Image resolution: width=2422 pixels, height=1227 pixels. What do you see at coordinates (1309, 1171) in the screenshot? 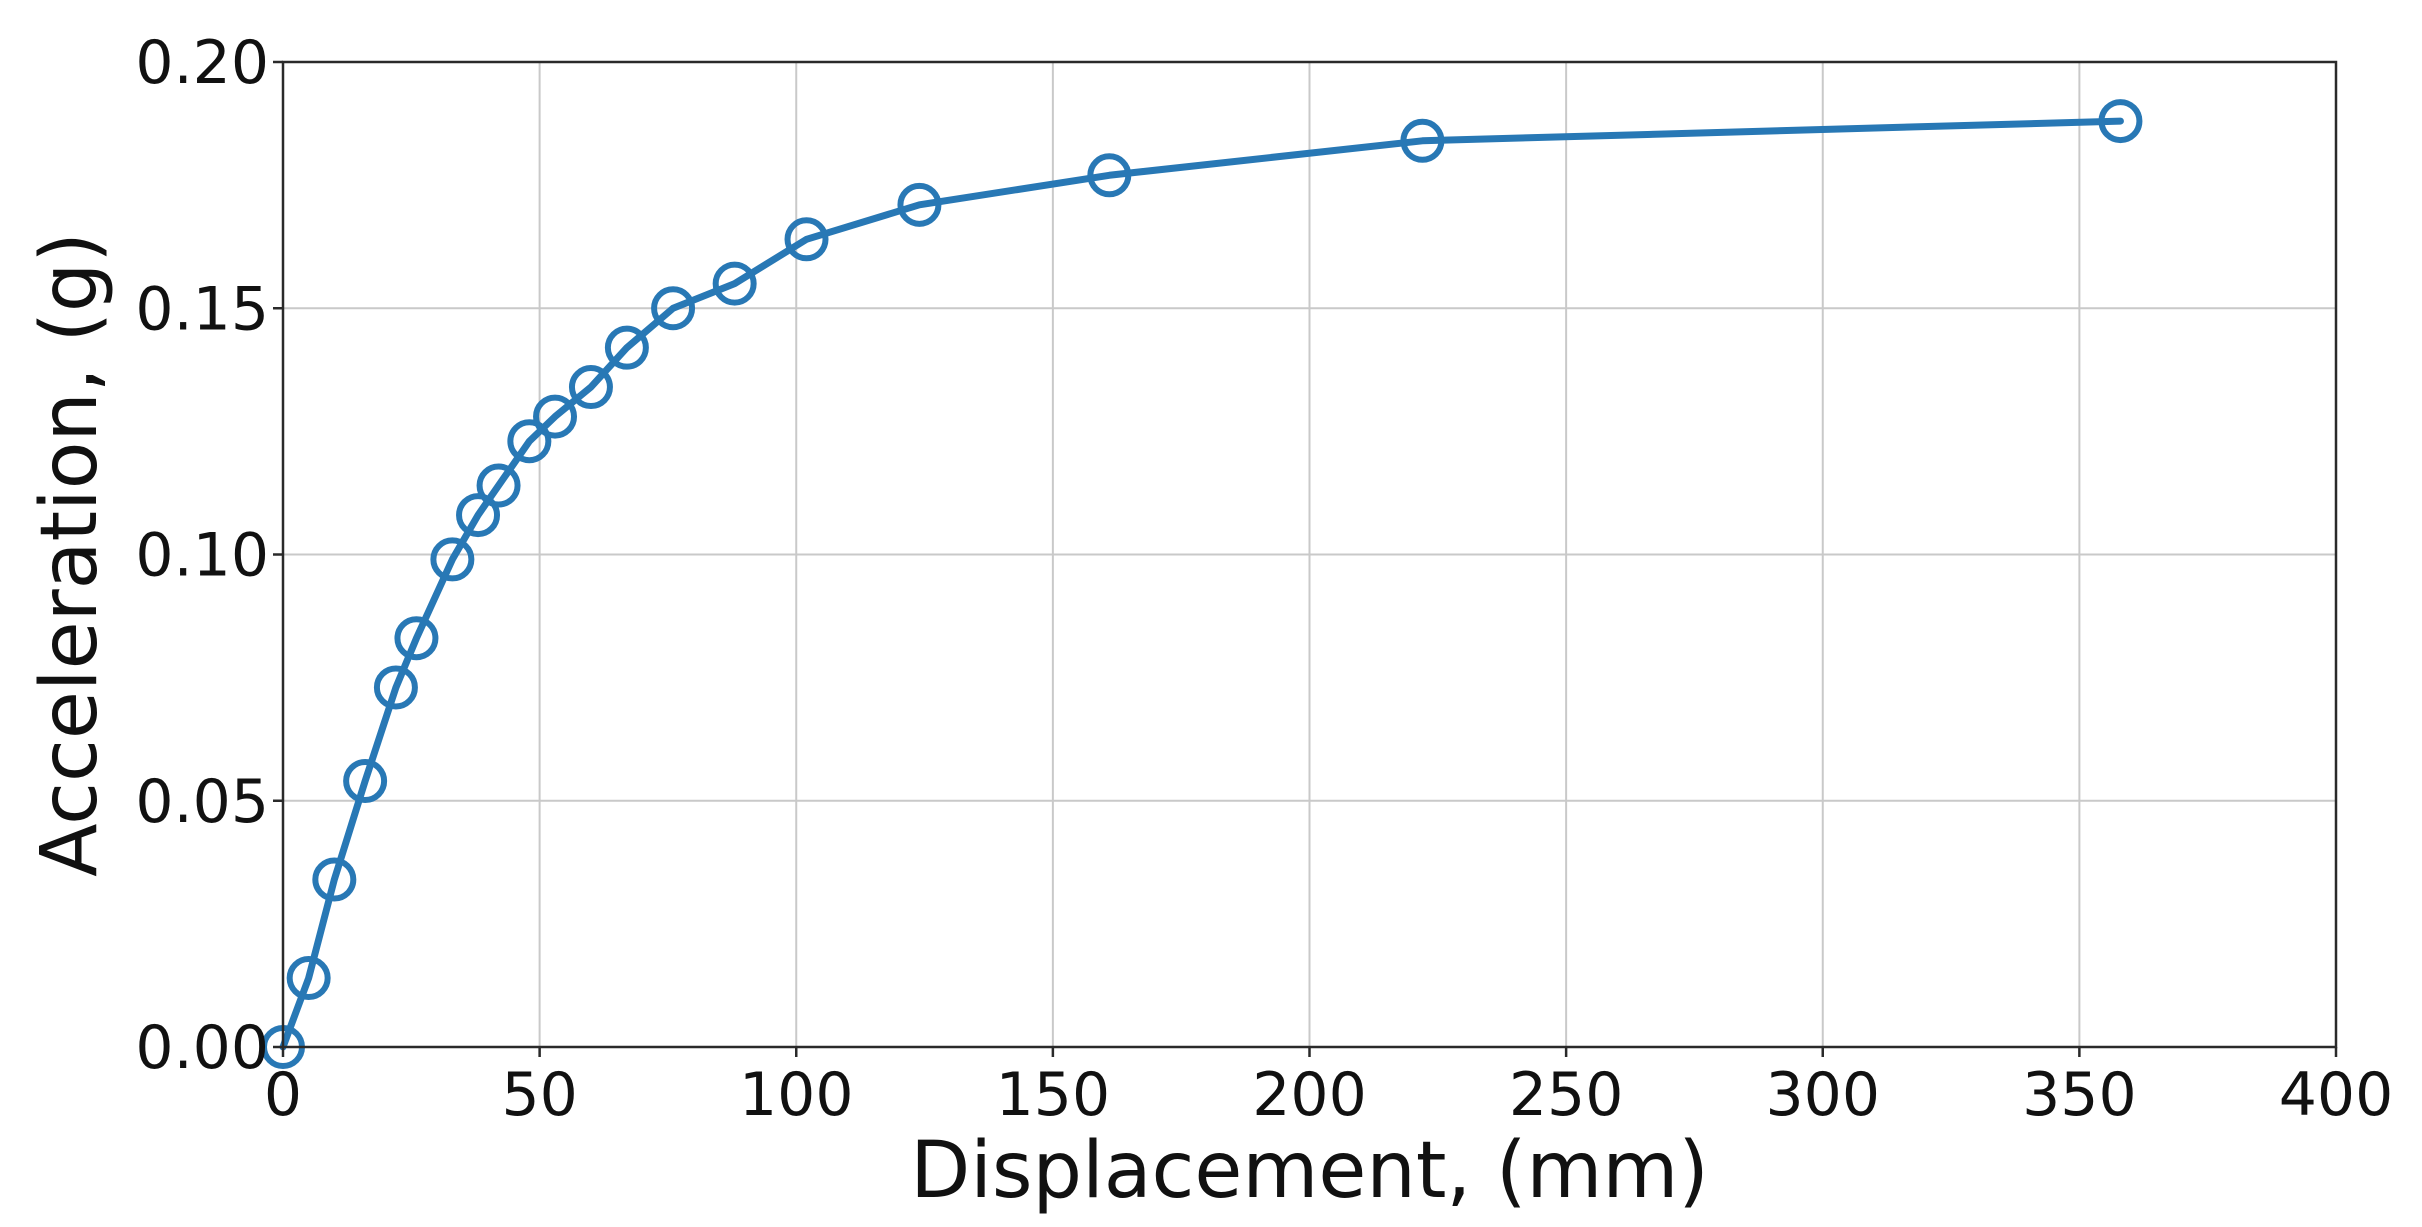
I see `x-axis-title: Displacement, (mm)` at bounding box center [1309, 1171].